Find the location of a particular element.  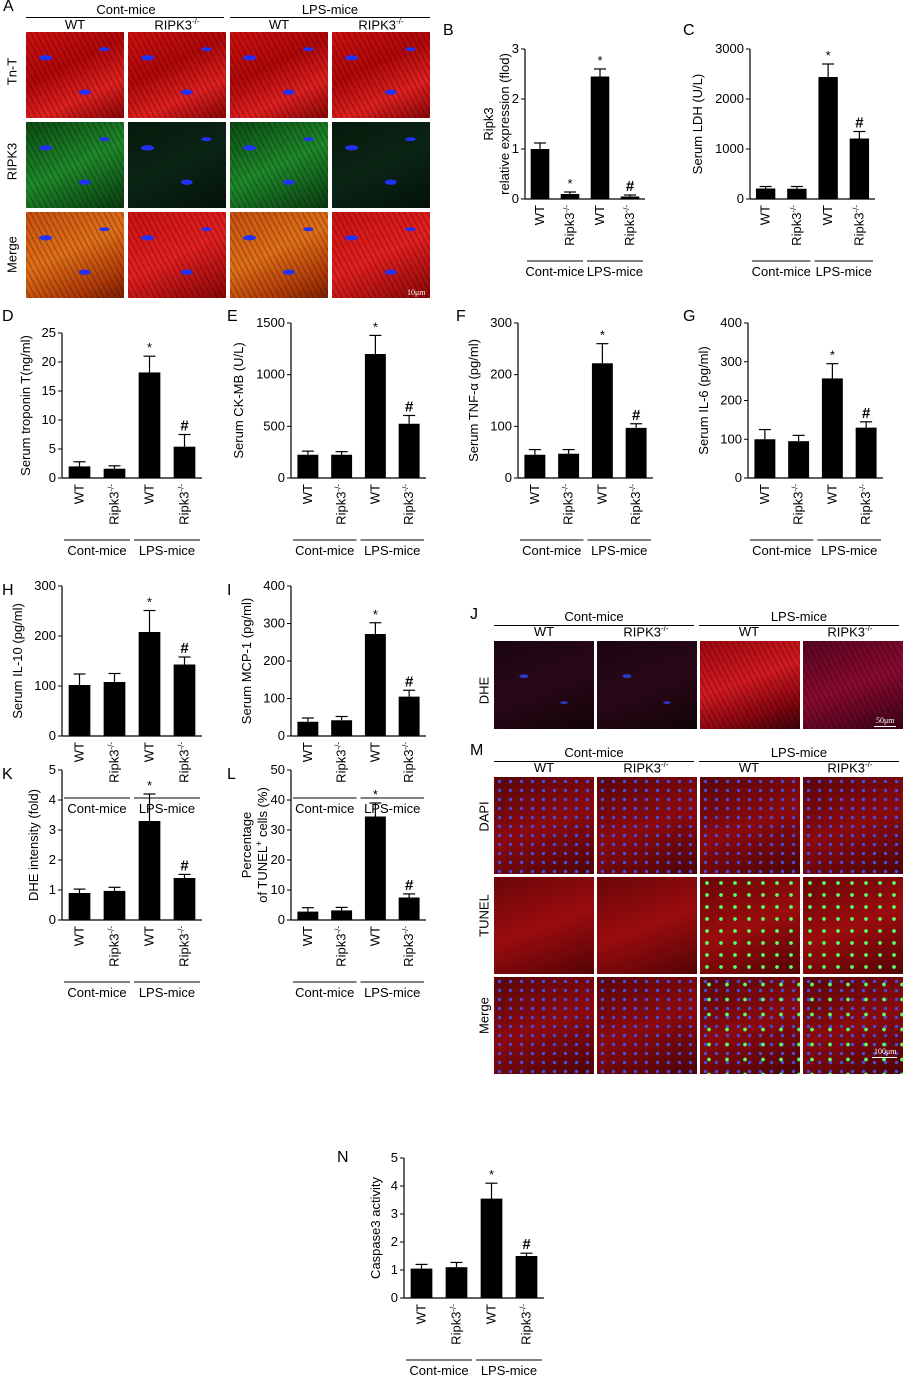

panel-m-letter: M is located at coordinates (477, 750).